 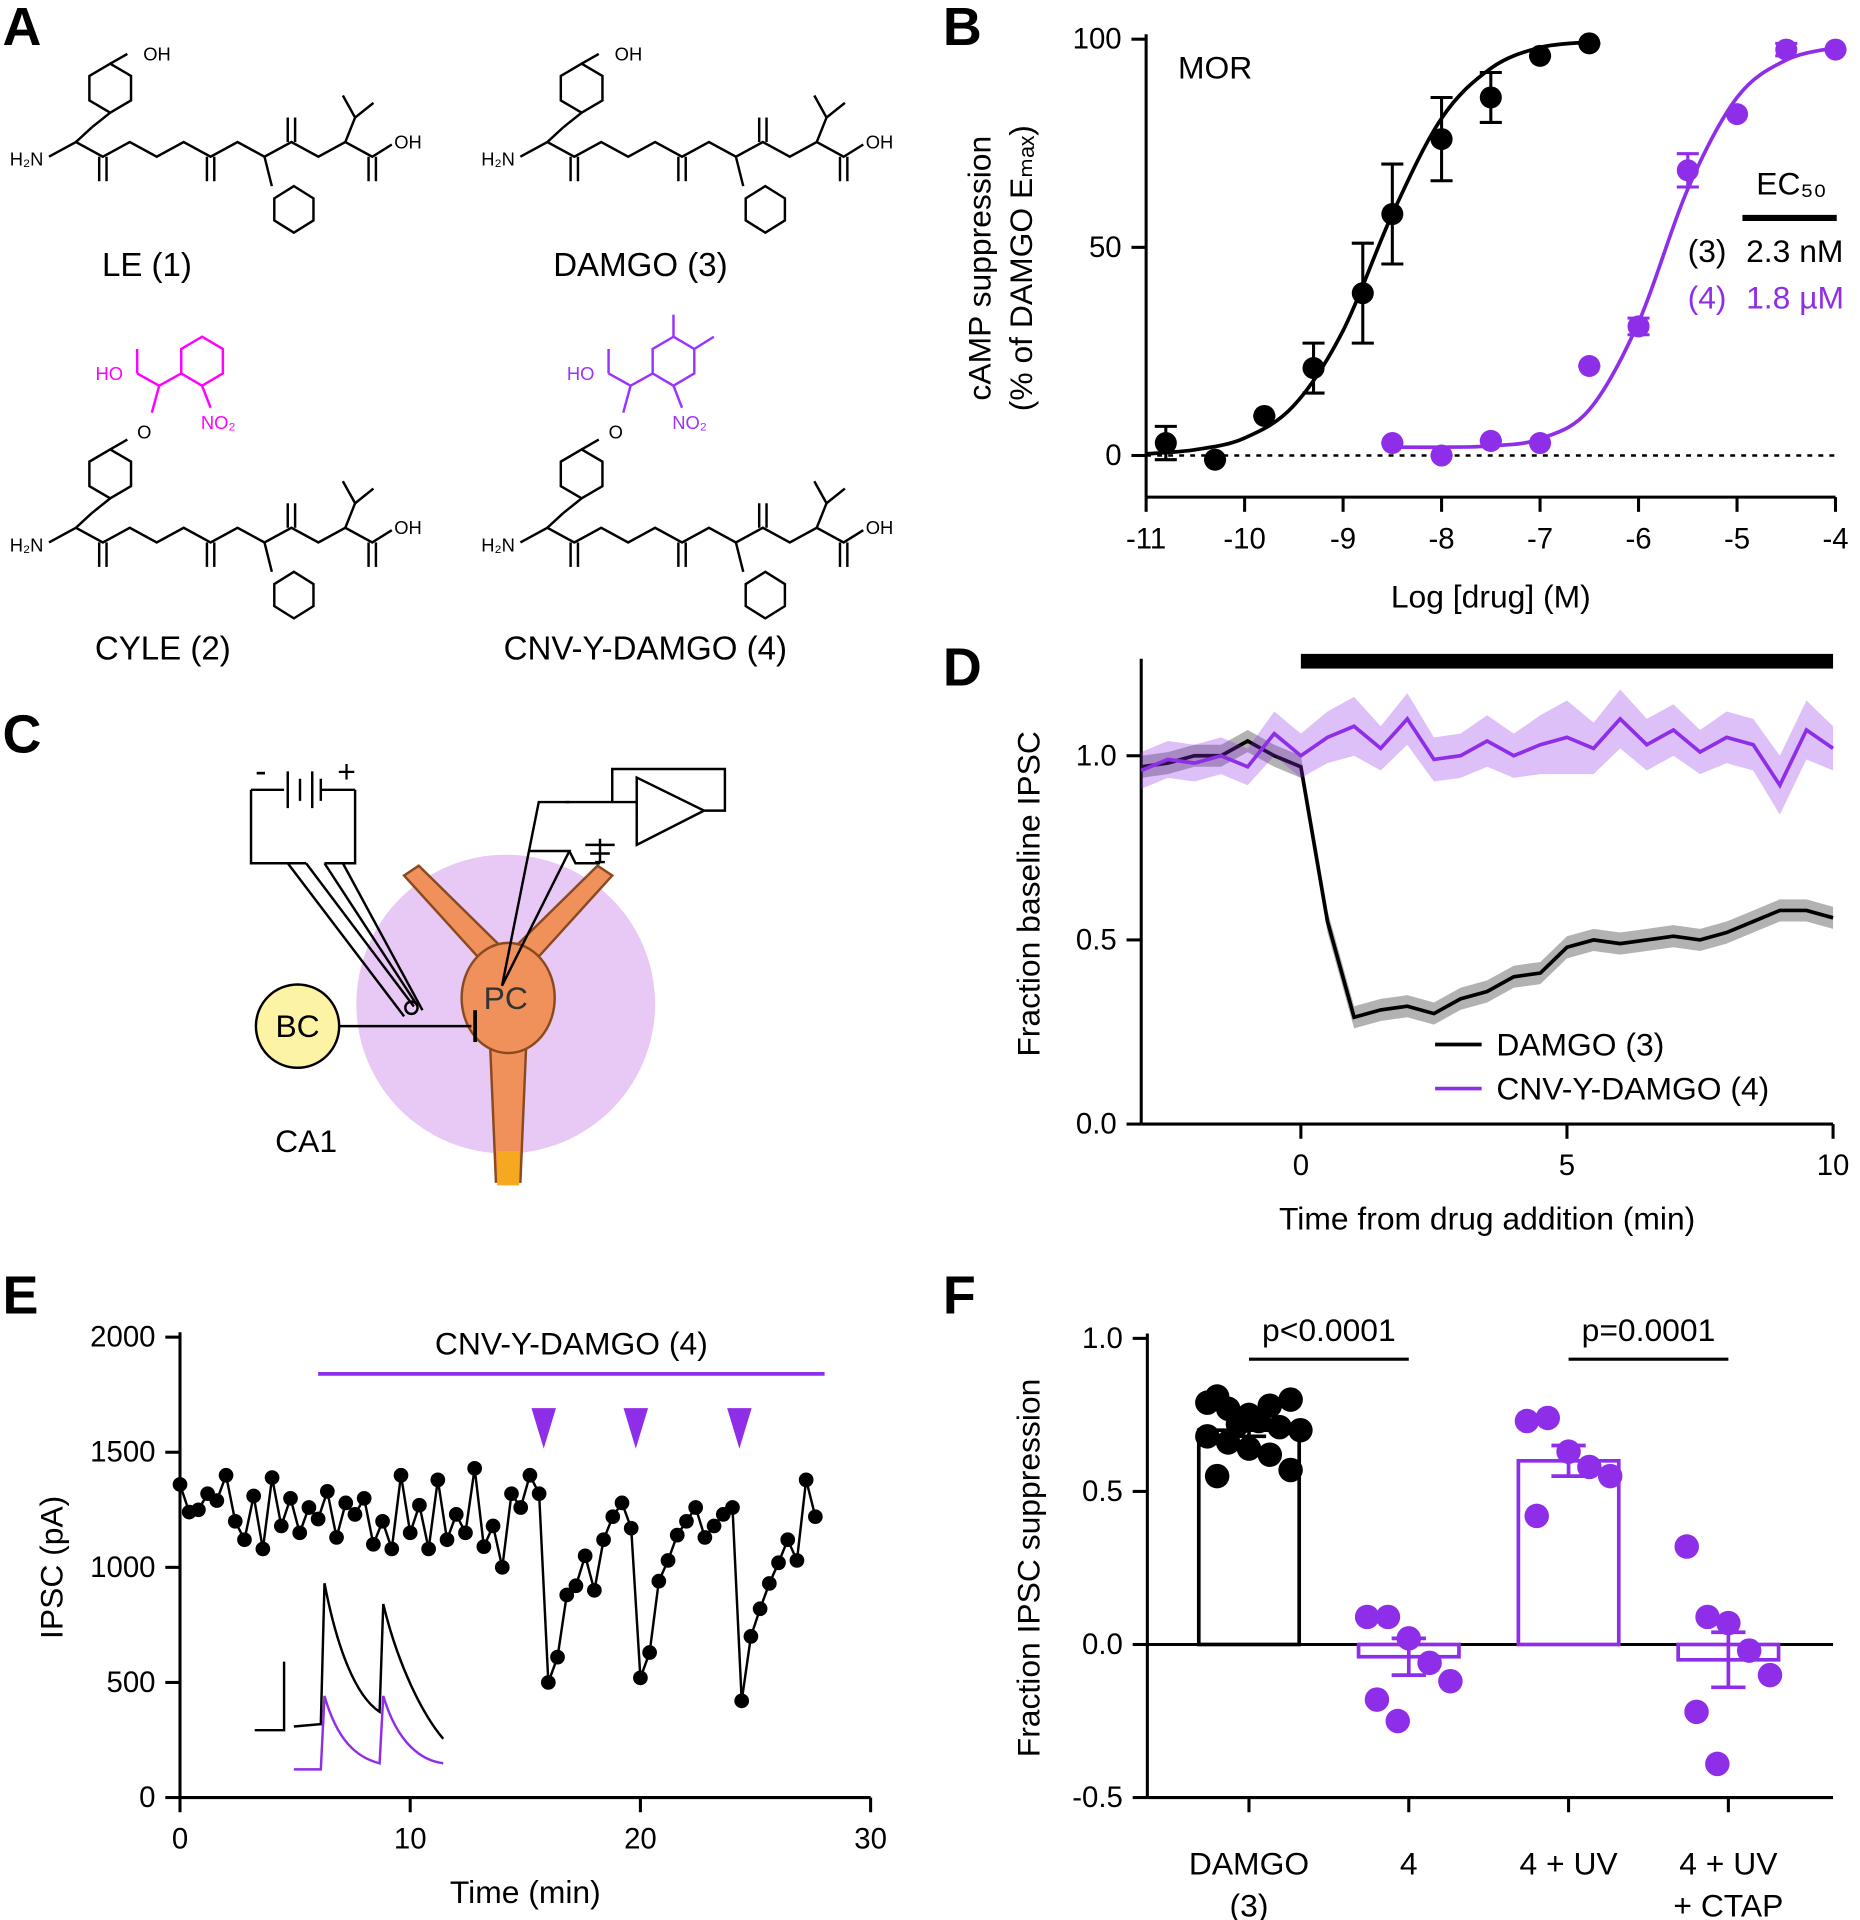 What do you see at coordinates (1029, 1568) in the screenshot?
I see `y-axis-label: Fraction IPSC suppression` at bounding box center [1029, 1568].